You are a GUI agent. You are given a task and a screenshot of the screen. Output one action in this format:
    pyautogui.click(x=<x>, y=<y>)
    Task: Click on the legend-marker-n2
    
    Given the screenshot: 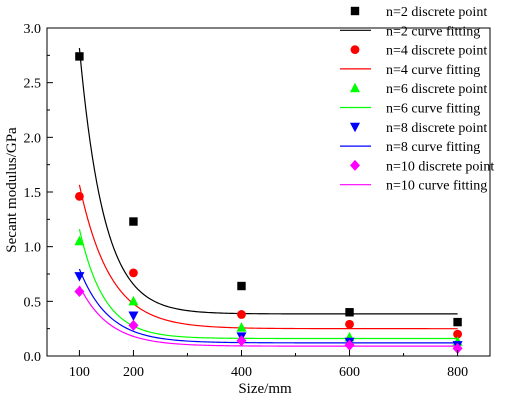 What is the action you would take?
    pyautogui.click(x=355, y=49)
    